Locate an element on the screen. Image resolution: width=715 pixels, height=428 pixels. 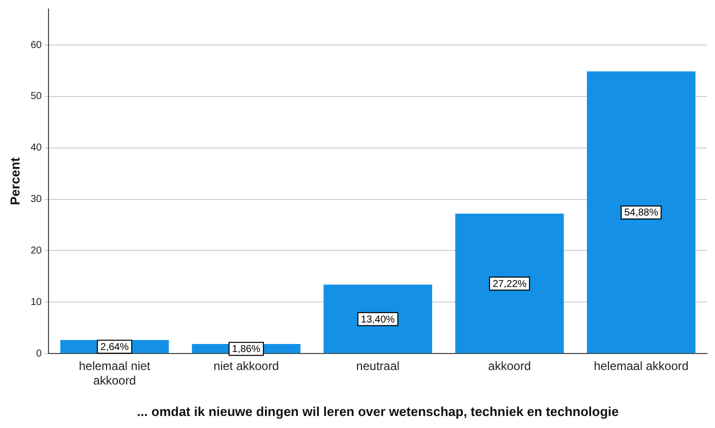
data-label: 1,86% is located at coordinates (246, 350).